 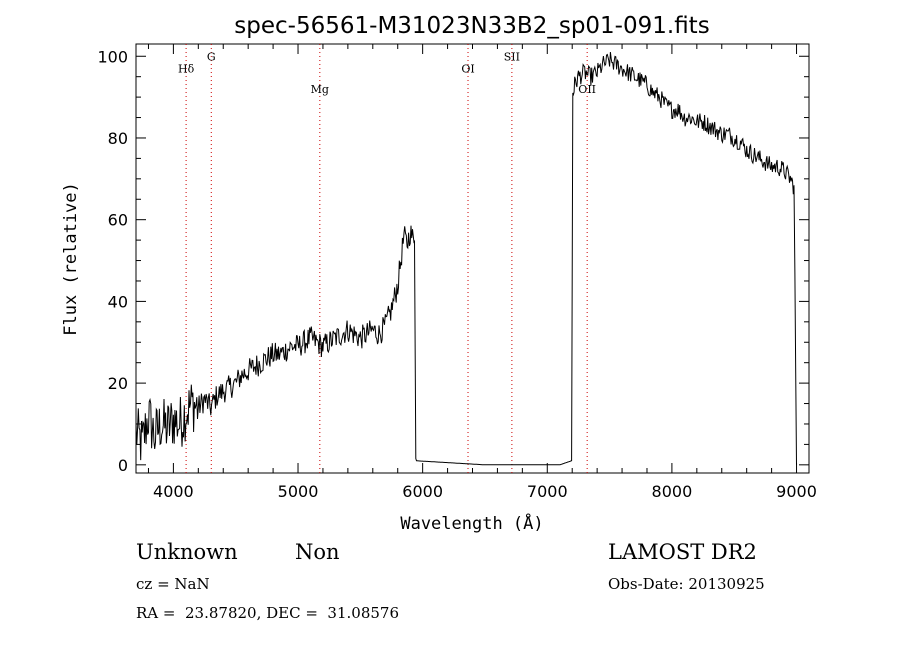 I want to click on y-tick-label: 0, so click(x=123, y=465).